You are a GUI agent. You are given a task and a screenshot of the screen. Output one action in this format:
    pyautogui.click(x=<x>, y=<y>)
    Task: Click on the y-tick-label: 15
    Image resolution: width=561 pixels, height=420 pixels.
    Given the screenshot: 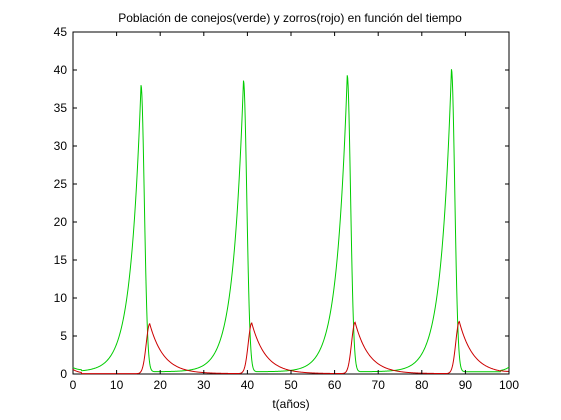 What is the action you would take?
    pyautogui.click(x=61, y=260)
    